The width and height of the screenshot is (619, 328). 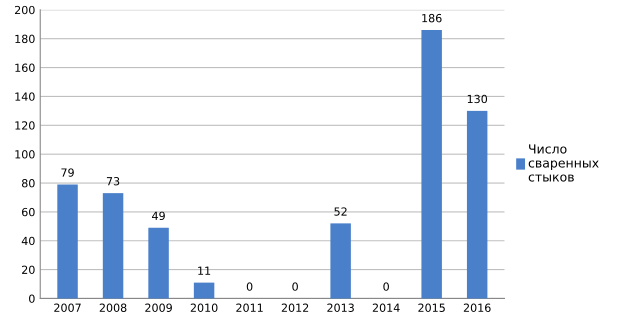 What do you see at coordinates (249, 308) in the screenshot?
I see `x-tick-label: 2011` at bounding box center [249, 308].